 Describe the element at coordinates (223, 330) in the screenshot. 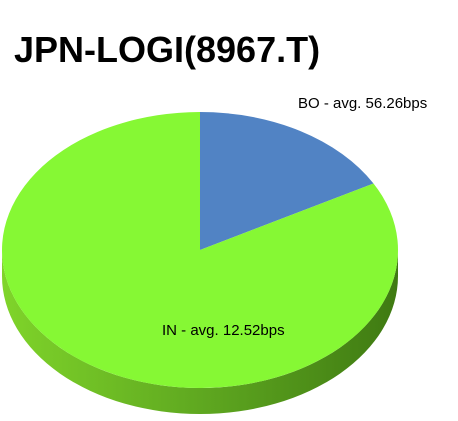

I see `slice-label: IN - avg. 12.52bps` at that location.